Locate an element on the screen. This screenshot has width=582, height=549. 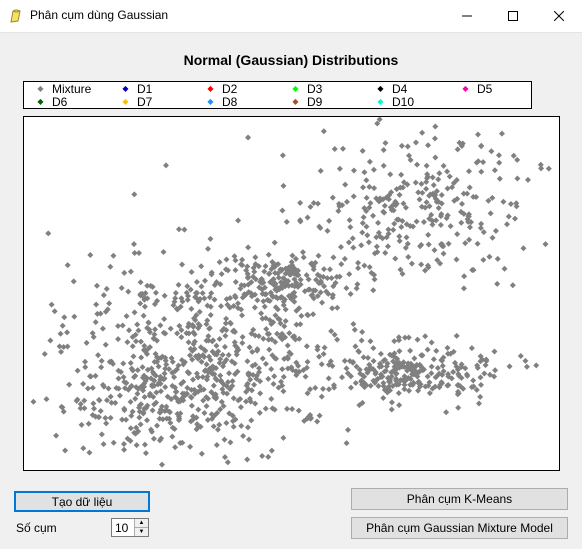
minimize-button is located at coordinates (467, 16).